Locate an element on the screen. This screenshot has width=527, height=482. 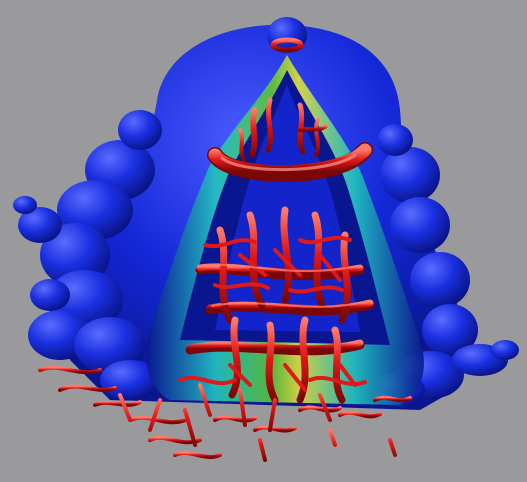
top-crest is located at coordinates (287, 35).